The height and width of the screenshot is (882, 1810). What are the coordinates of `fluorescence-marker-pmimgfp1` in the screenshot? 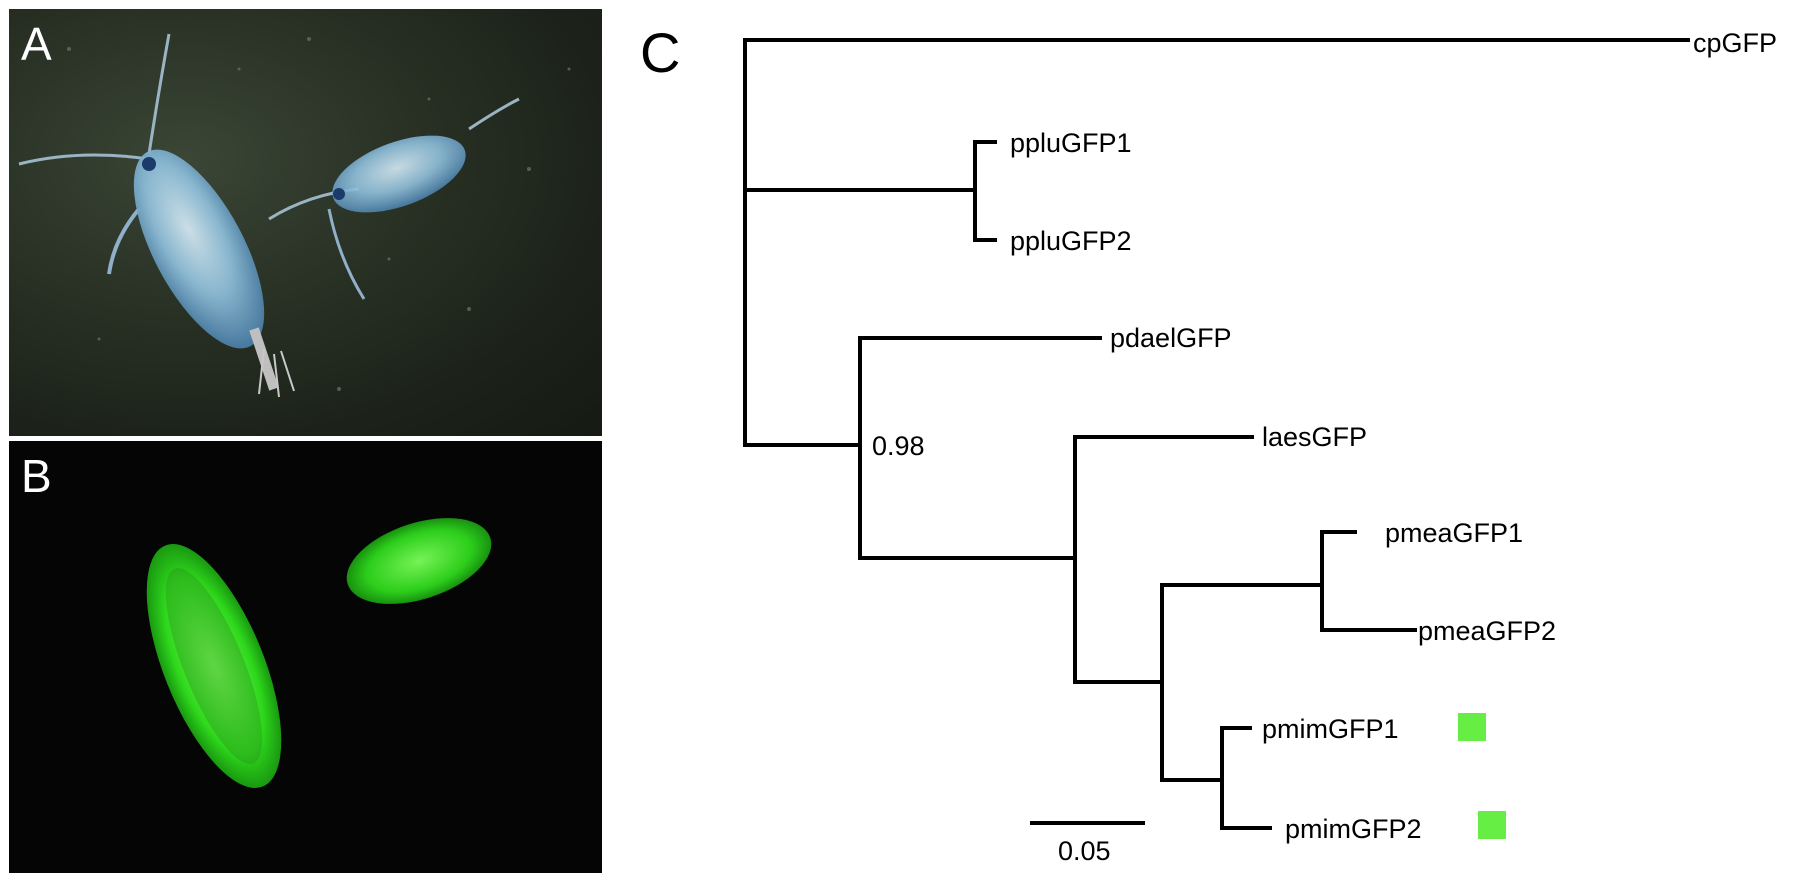 It's located at (1472, 727).